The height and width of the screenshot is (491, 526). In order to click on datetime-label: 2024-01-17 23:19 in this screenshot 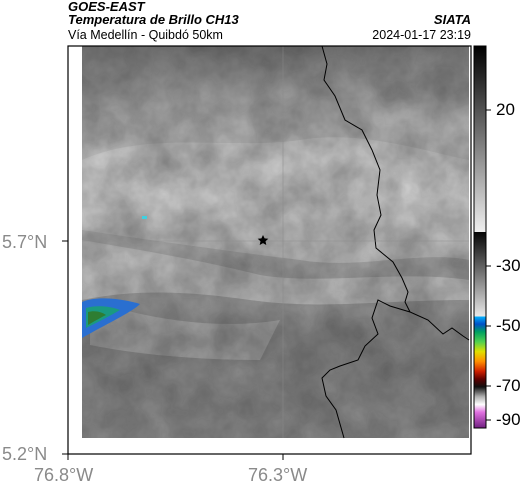, I will do `click(421, 35)`.